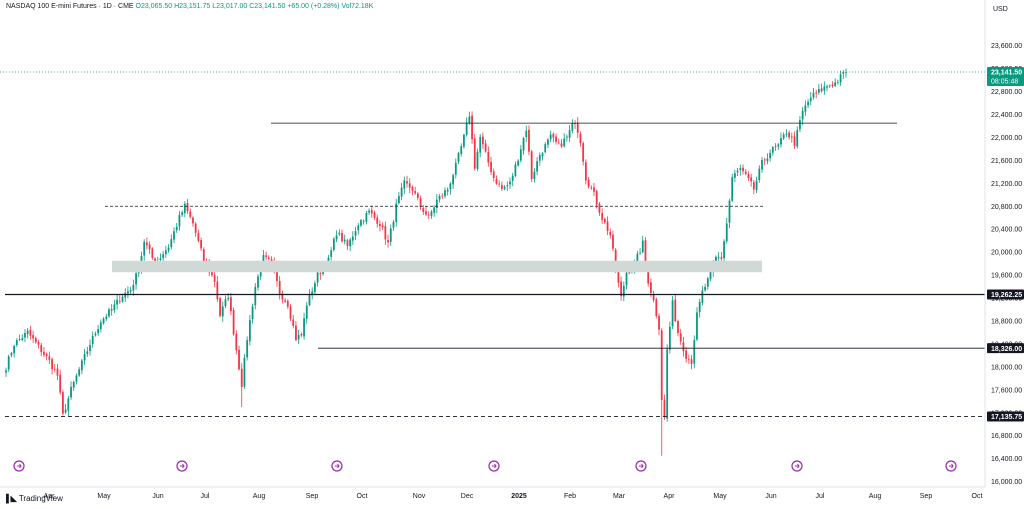  Describe the element at coordinates (205, 496) in the screenshot. I see `x-tick-label: Jul` at that location.